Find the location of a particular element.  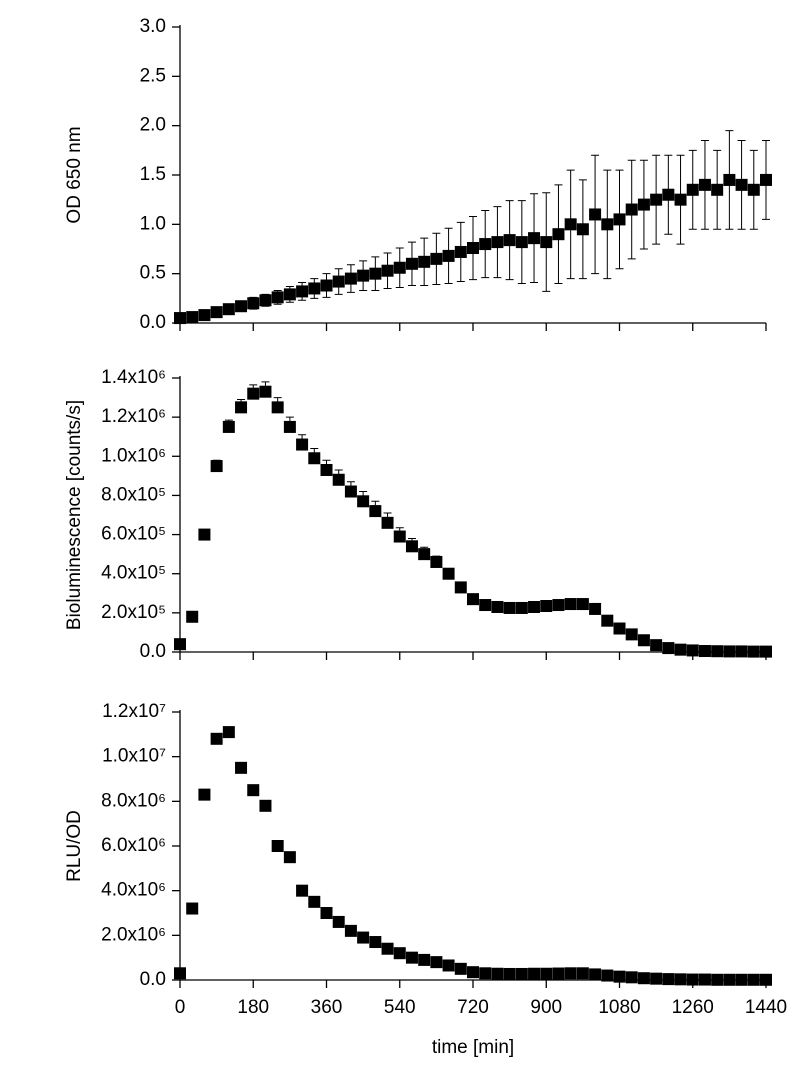

y-tick-label: 2.5 is located at coordinates (153, 75).